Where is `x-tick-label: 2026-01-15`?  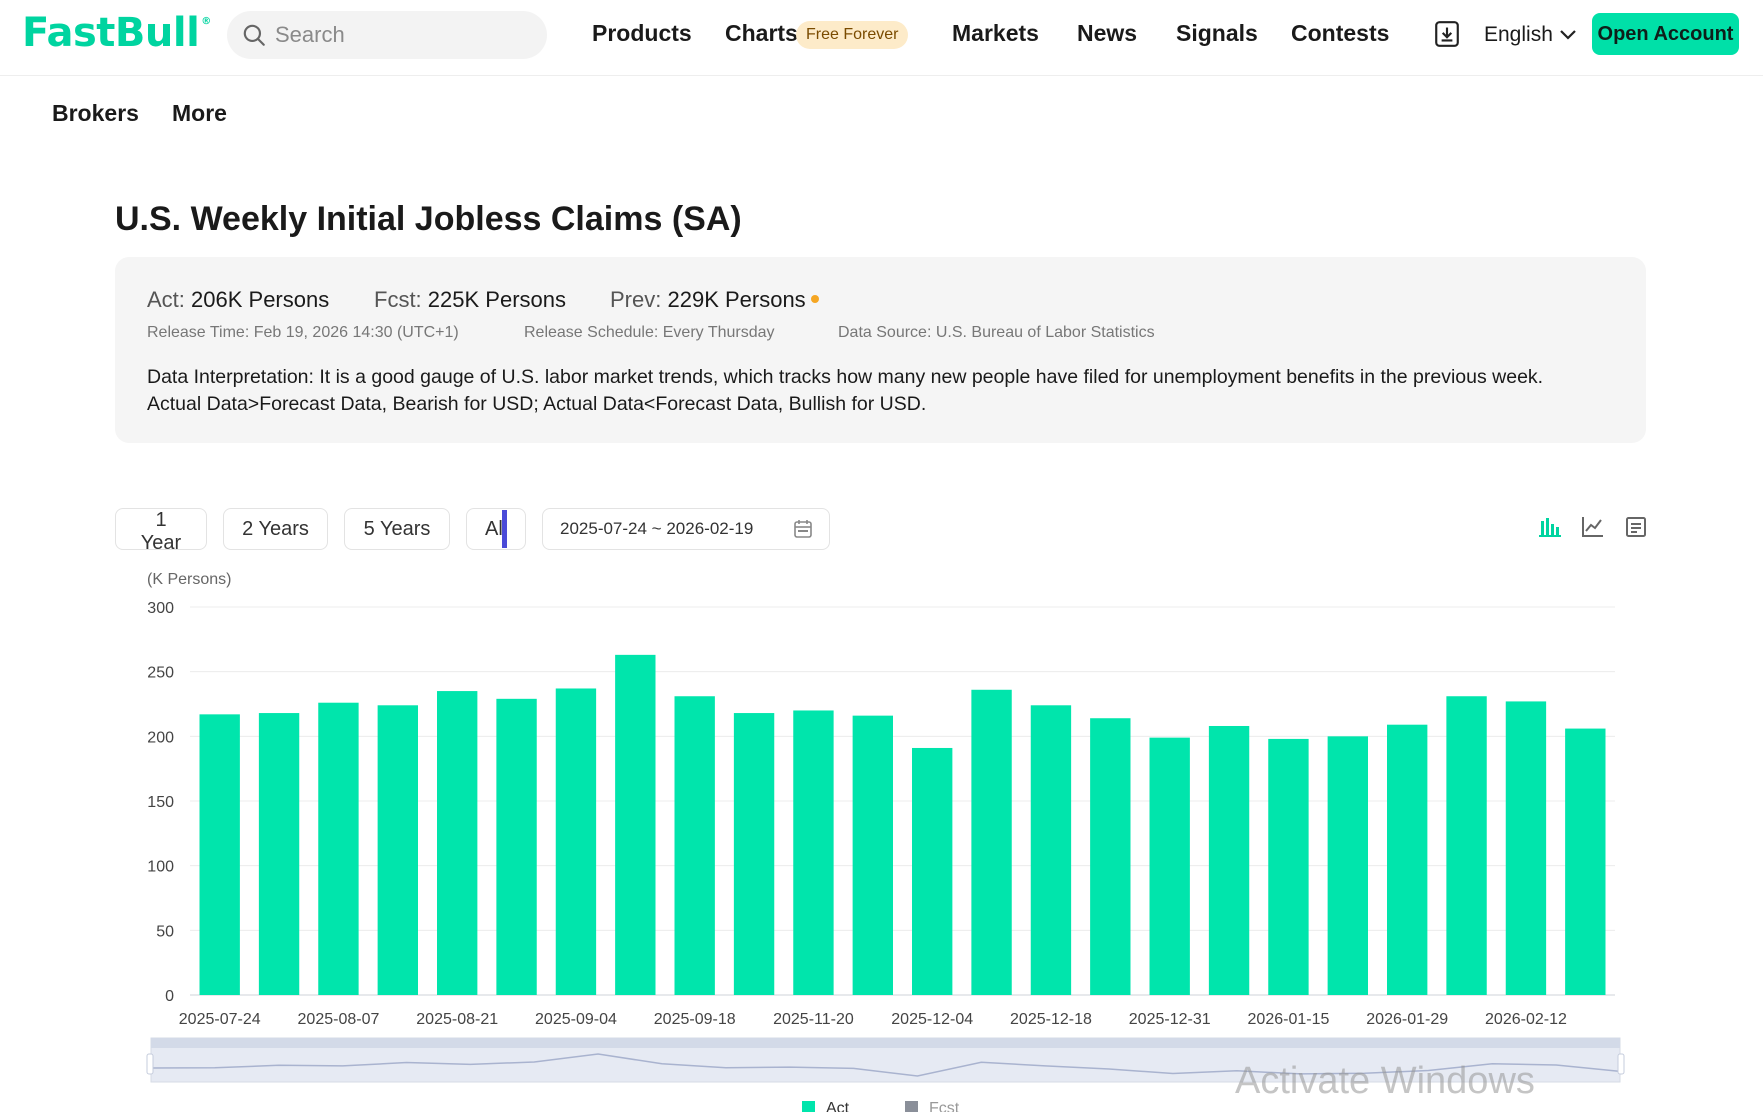
x-tick-label: 2026-01-15 is located at coordinates (1289, 1019).